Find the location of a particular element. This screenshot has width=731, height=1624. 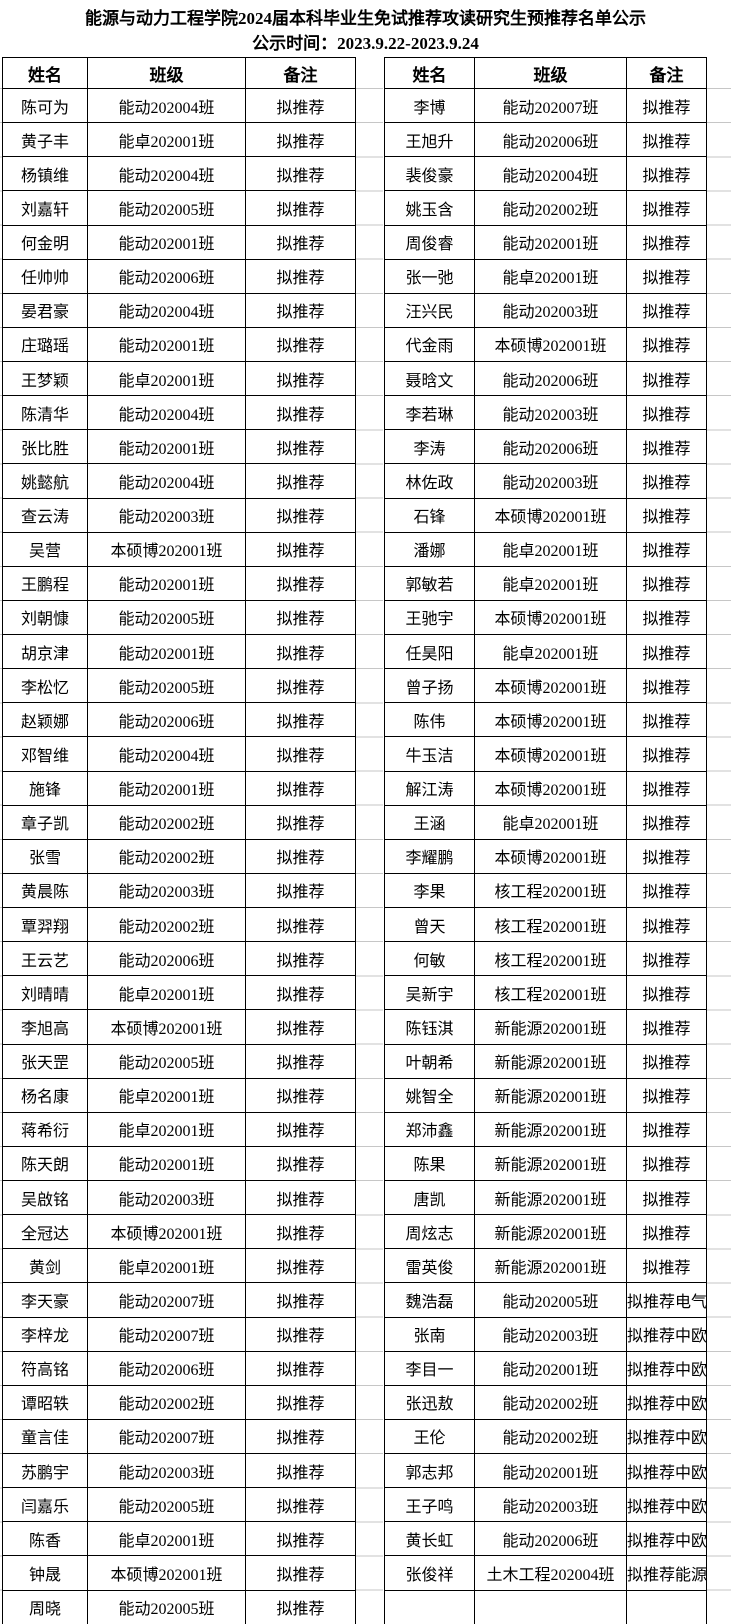

table-row: 王伦 能动202002班 拟推荐中欧 is located at coordinates (545, 1436).